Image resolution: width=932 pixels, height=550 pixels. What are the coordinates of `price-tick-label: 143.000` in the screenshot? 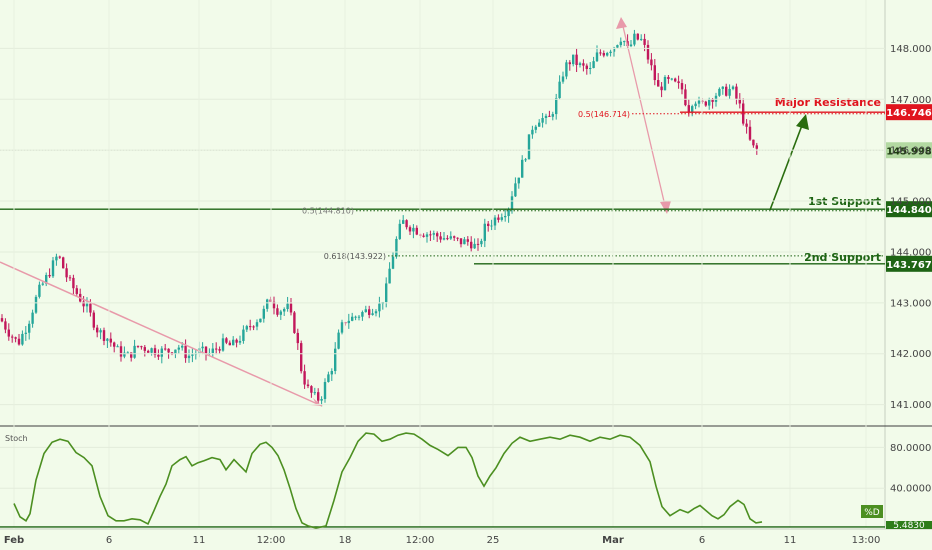 It's located at (910, 303).